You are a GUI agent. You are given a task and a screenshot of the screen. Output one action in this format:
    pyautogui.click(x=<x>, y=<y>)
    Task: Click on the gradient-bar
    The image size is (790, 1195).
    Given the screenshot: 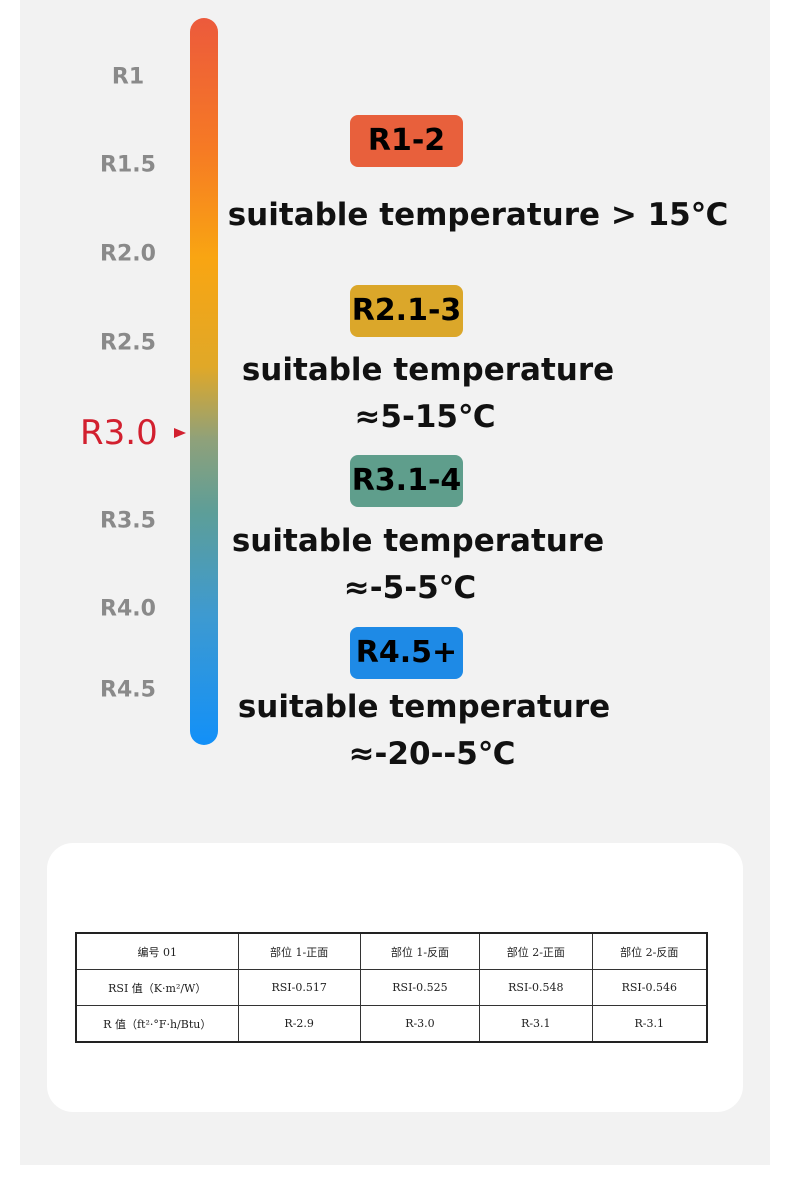 What is the action you would take?
    pyautogui.click(x=204, y=381)
    